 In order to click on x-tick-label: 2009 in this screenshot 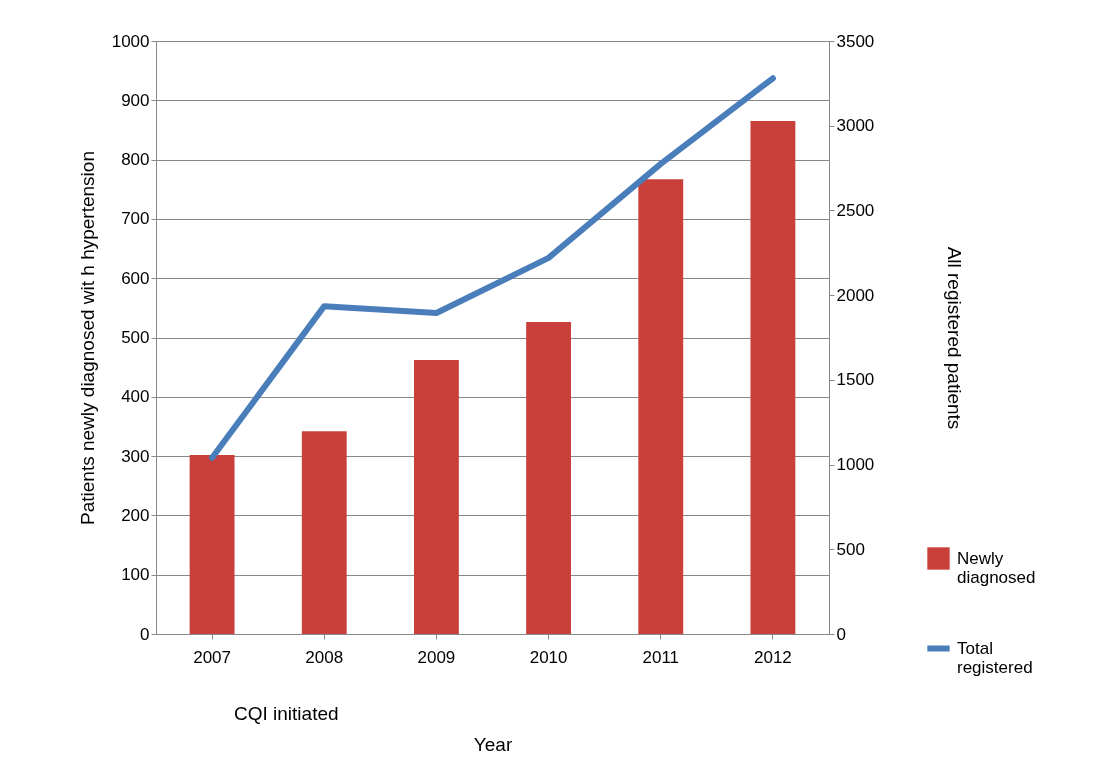, I will do `click(436, 657)`.